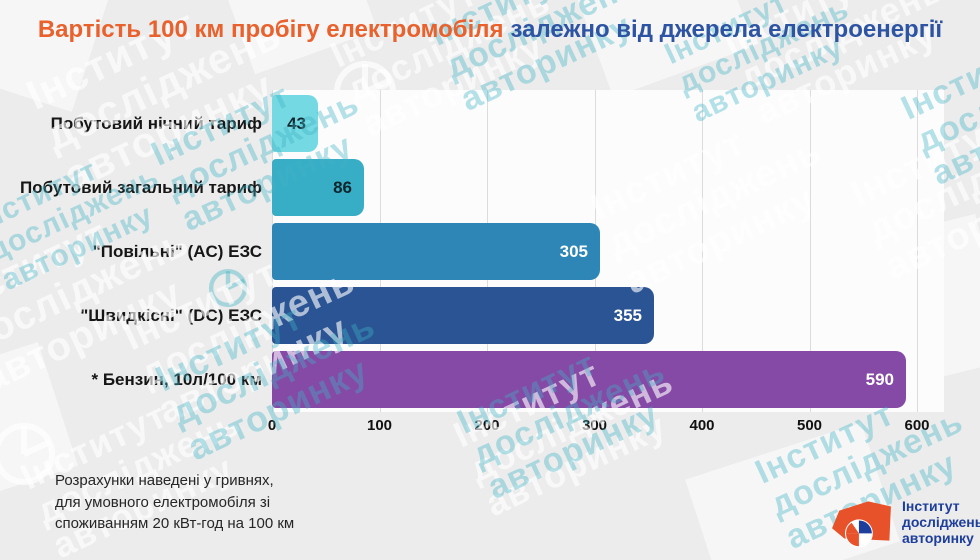 The image size is (980, 560). Describe the element at coordinates (573, 251) in the screenshot. I see `bar-value-label: 305` at that location.